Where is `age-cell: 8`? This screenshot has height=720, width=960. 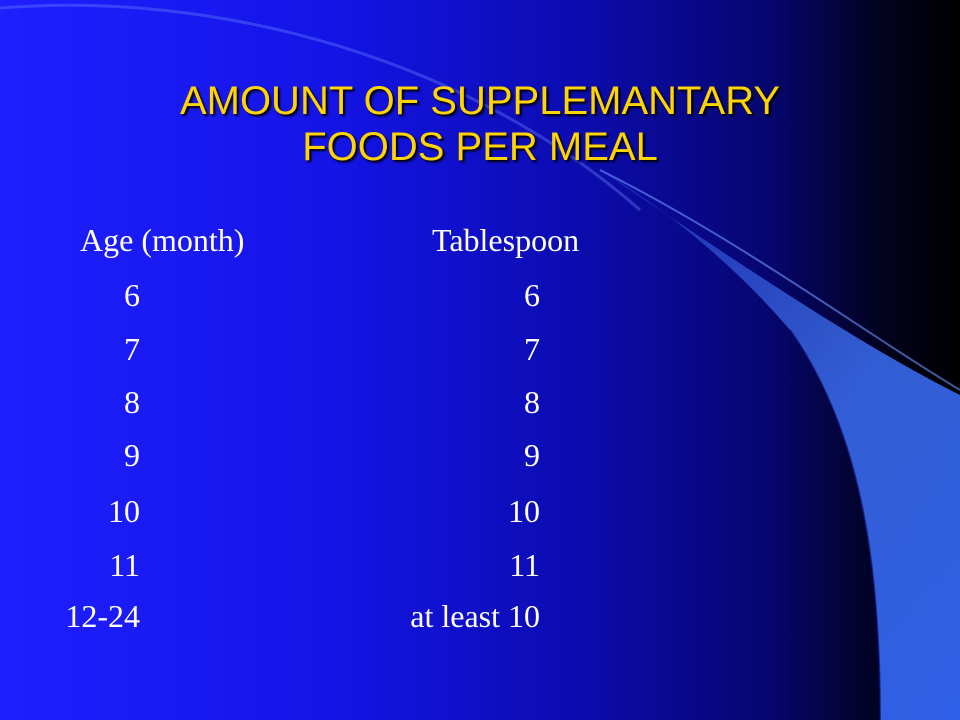 age-cell: 8 is located at coordinates (132, 402).